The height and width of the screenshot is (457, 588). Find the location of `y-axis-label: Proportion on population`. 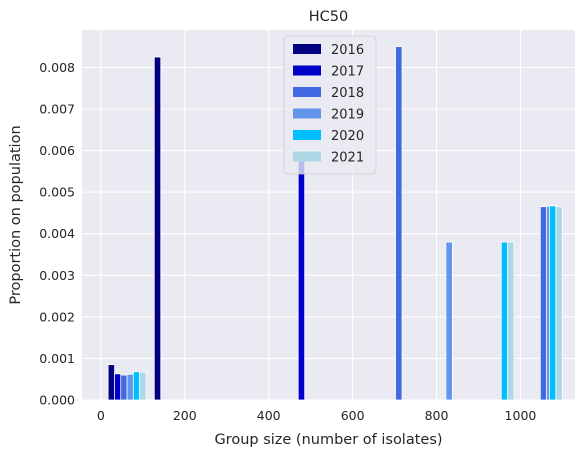

y-axis-label: Proportion on population is located at coordinates (16, 214).